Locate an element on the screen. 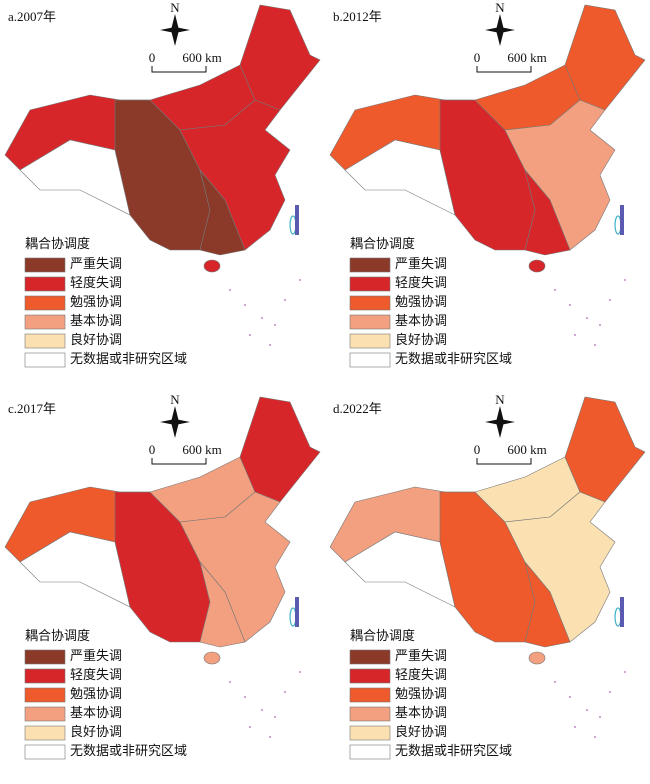 The width and height of the screenshot is (650, 784). panel-title: b.2012年 is located at coordinates (357, 16).